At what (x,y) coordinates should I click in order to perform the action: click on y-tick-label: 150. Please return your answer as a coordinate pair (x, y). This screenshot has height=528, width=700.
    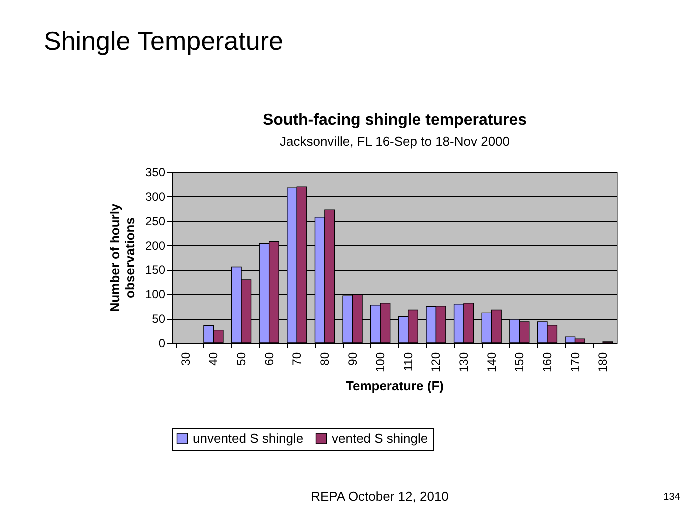
    Looking at the image, I should click on (155, 270).